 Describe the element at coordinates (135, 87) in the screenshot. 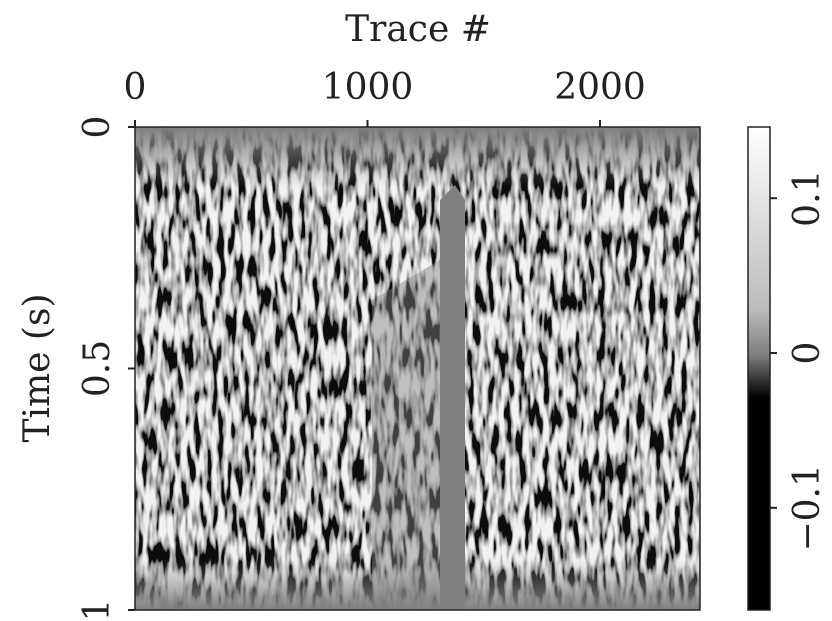

I see `x-tick-label: 0` at that location.